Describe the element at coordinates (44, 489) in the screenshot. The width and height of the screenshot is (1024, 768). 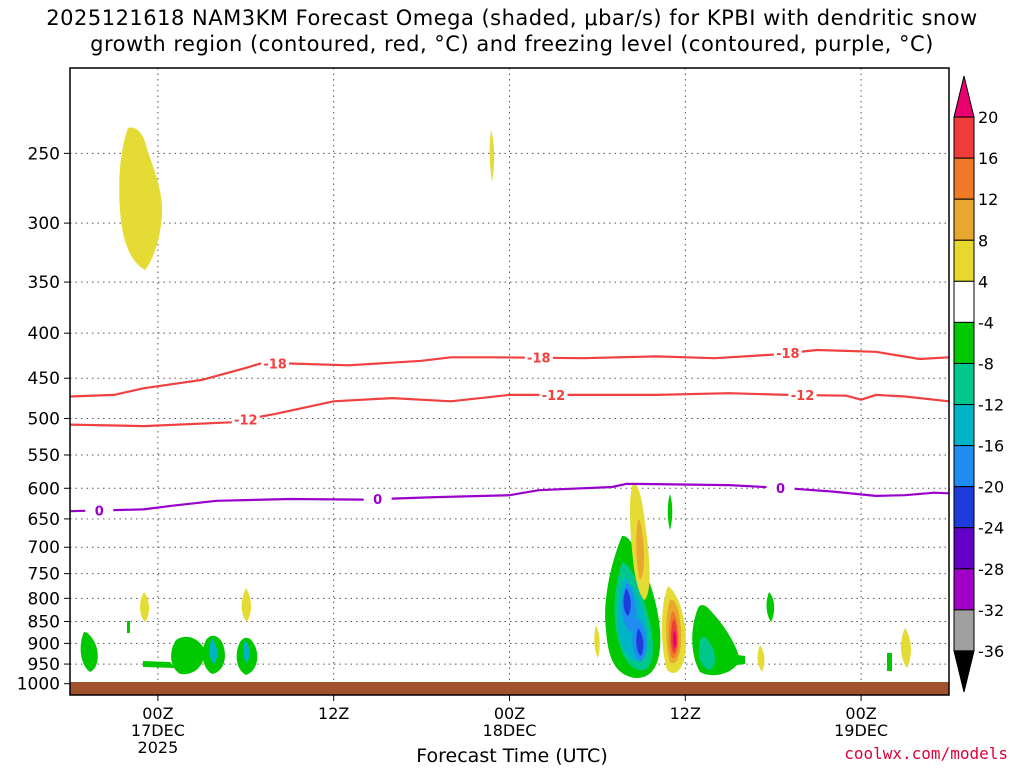
I see `y-tick-label: 600` at that location.